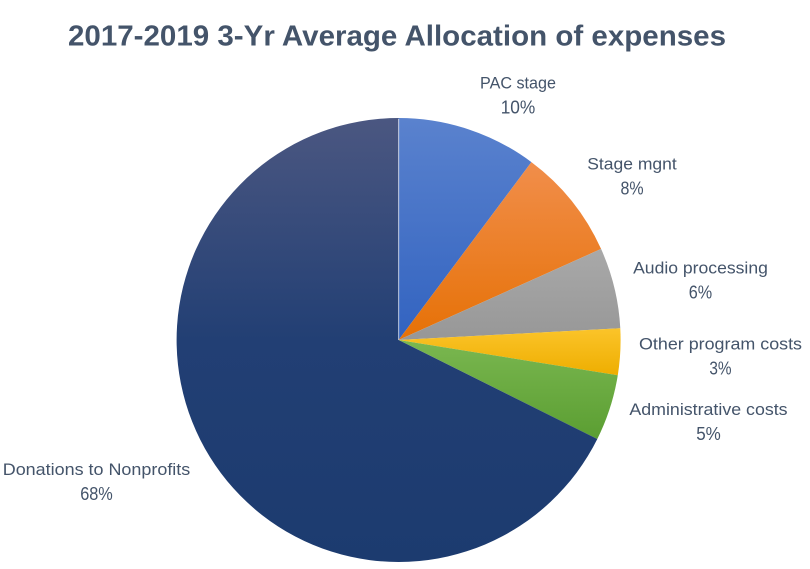 The width and height of the screenshot is (810, 569). I want to click on svg-text: Administrative costs, so click(708, 409).